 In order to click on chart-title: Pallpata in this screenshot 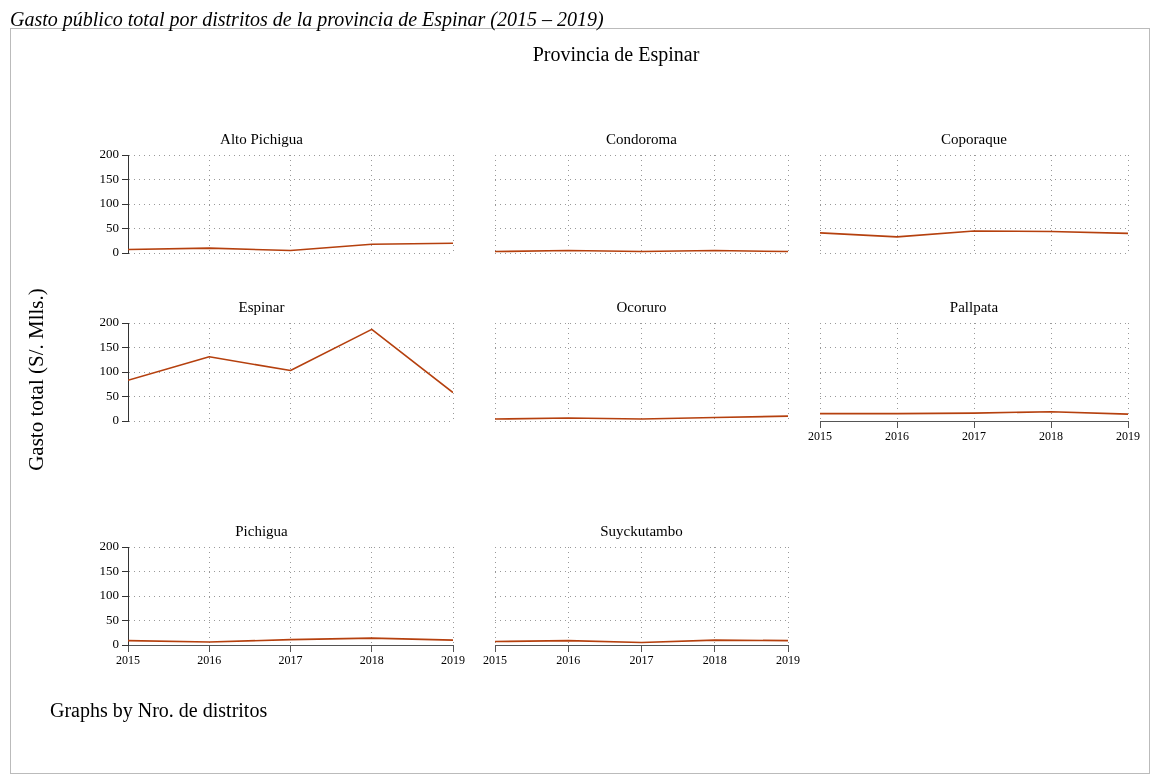, I will do `click(974, 306)`.